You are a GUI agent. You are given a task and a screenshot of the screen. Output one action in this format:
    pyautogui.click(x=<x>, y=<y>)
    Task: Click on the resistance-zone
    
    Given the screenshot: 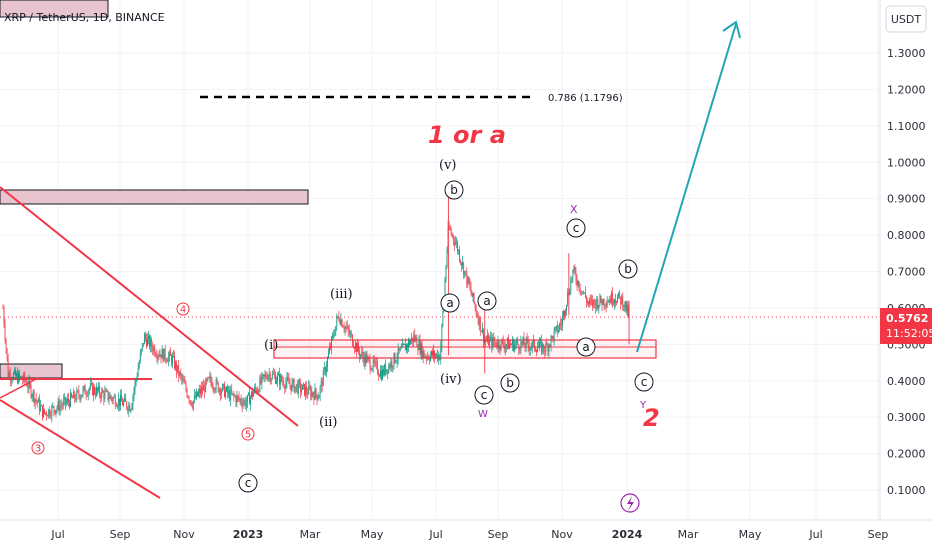 What is the action you would take?
    pyautogui.click(x=154, y=197)
    